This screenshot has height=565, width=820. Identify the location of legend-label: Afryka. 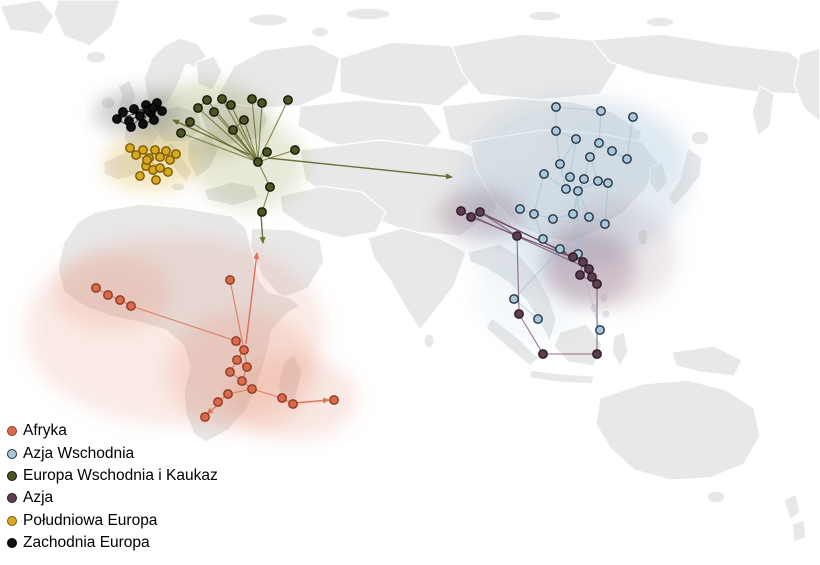
(45, 431).